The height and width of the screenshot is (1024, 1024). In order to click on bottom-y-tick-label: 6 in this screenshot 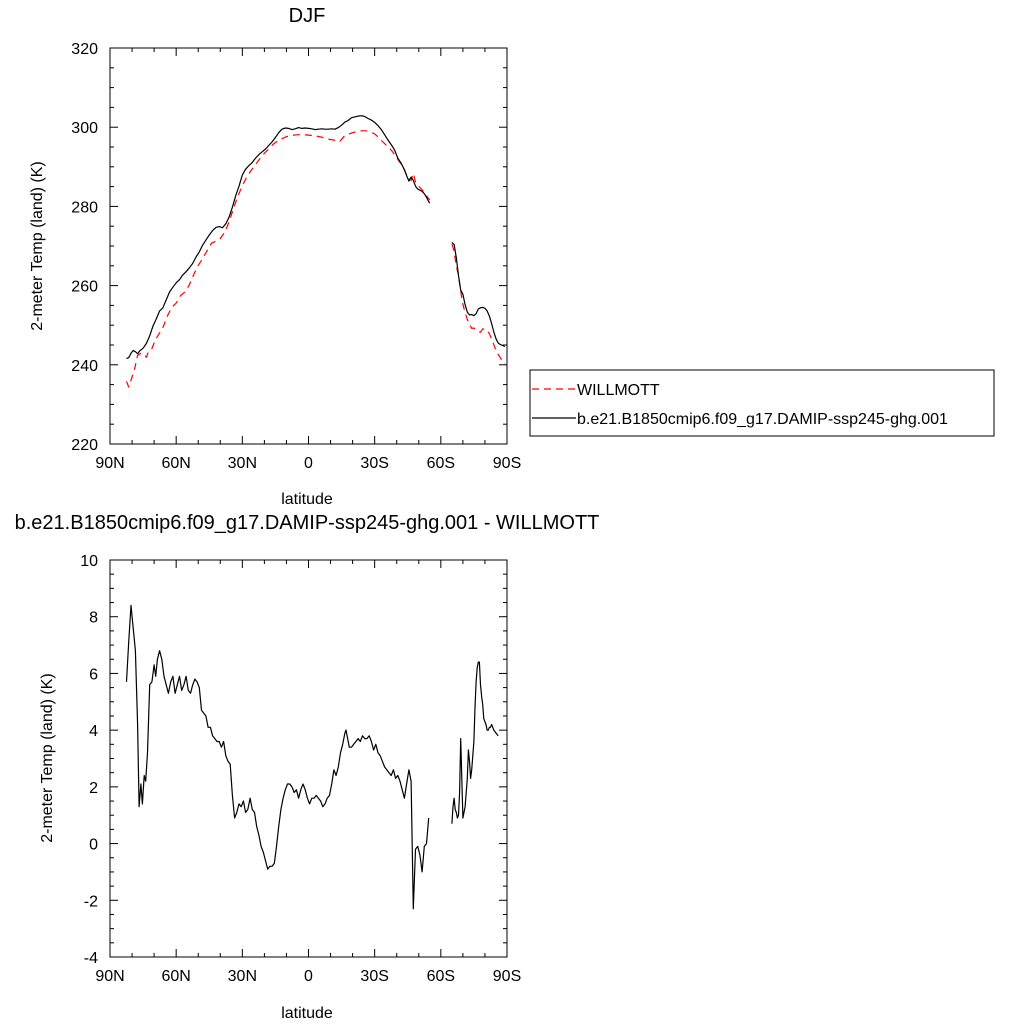, I will do `click(93, 674)`.